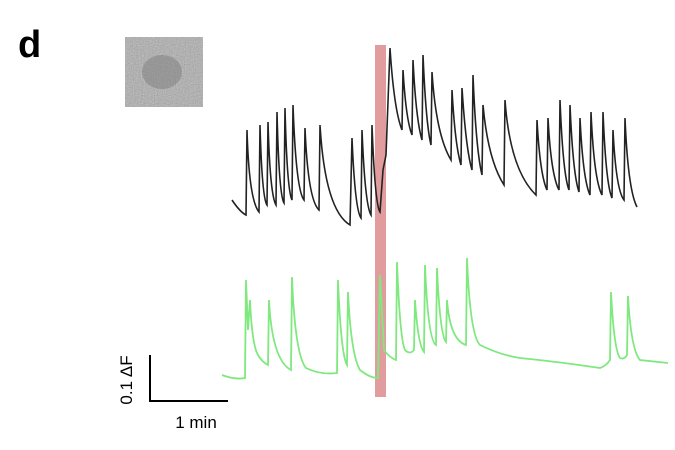  What do you see at coordinates (196, 422) in the screenshot?
I see `scale-bar-x-label: 1 min` at bounding box center [196, 422].